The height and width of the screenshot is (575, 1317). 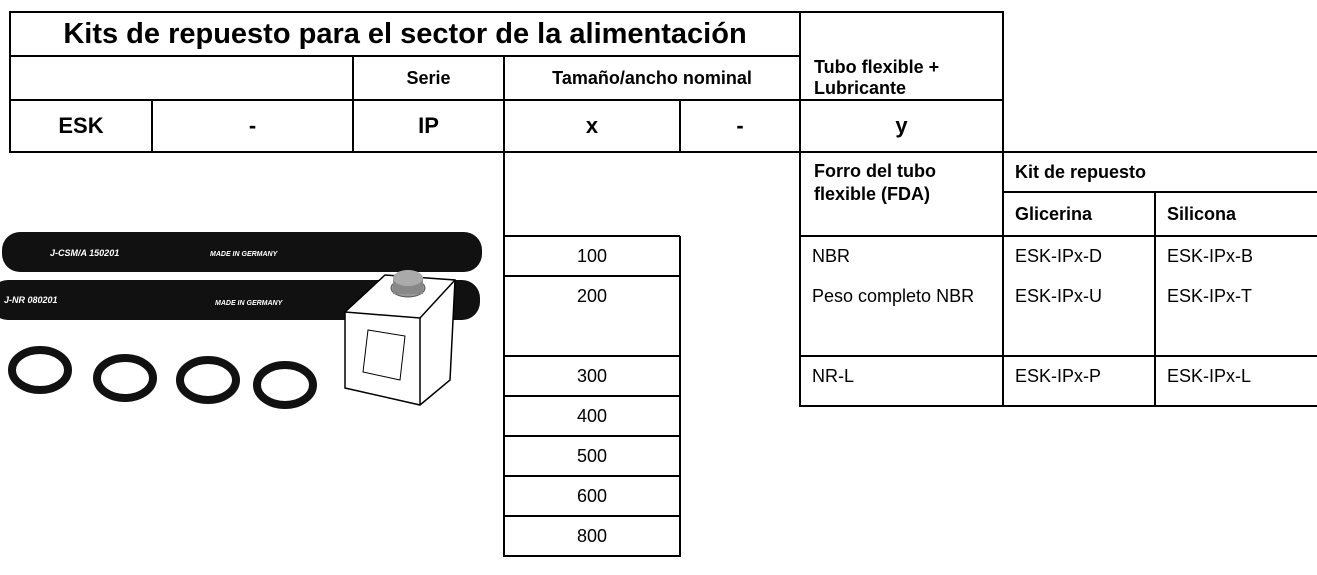 I want to click on kit-header: Kit de repuesto, so click(x=1081, y=171).